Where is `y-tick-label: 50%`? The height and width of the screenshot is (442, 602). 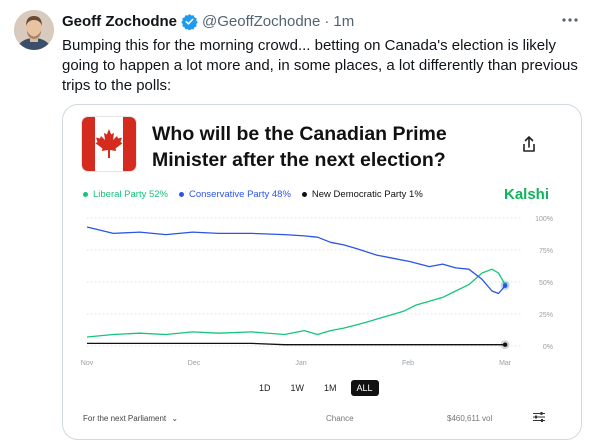
y-tick-label: 50% is located at coordinates (546, 283).